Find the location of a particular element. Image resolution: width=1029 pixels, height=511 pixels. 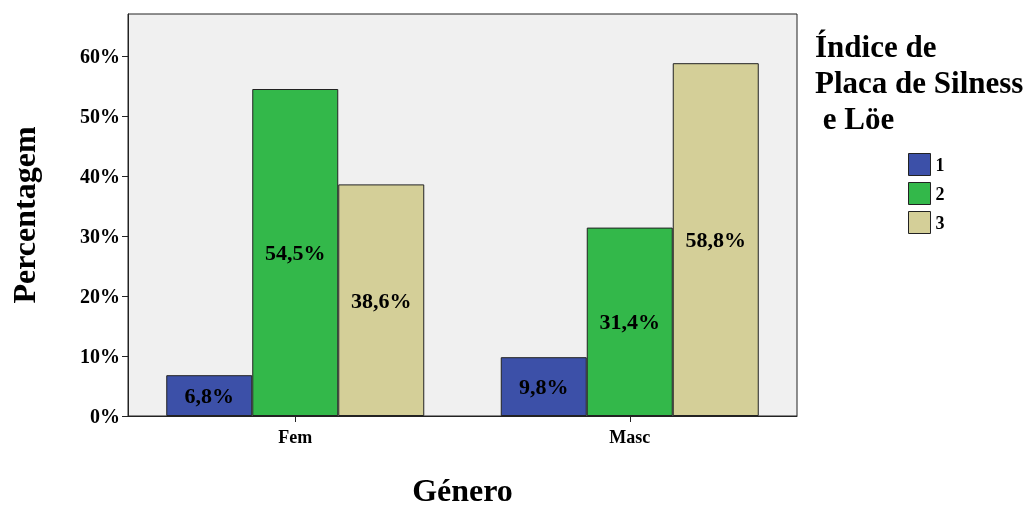

data-label: 54,5% is located at coordinates (295, 252).